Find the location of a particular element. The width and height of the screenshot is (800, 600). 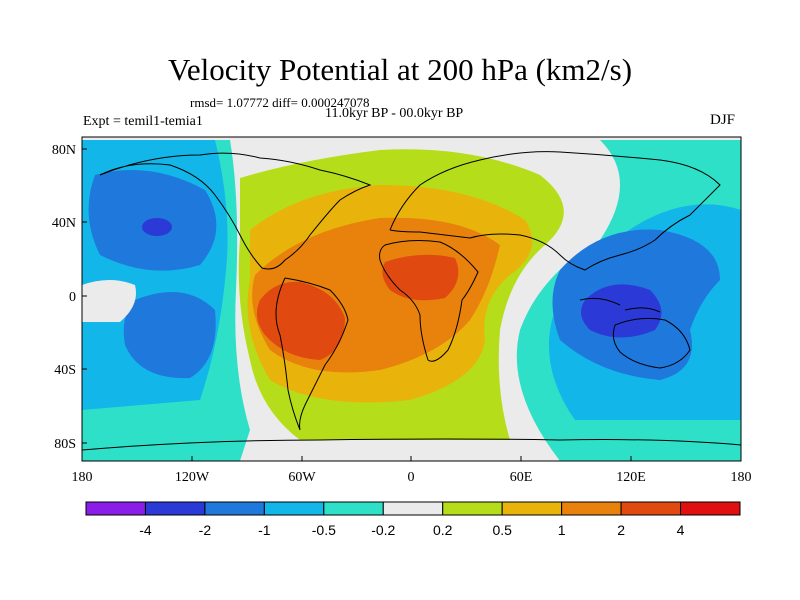

colorbar-boxes is located at coordinates (413, 508).